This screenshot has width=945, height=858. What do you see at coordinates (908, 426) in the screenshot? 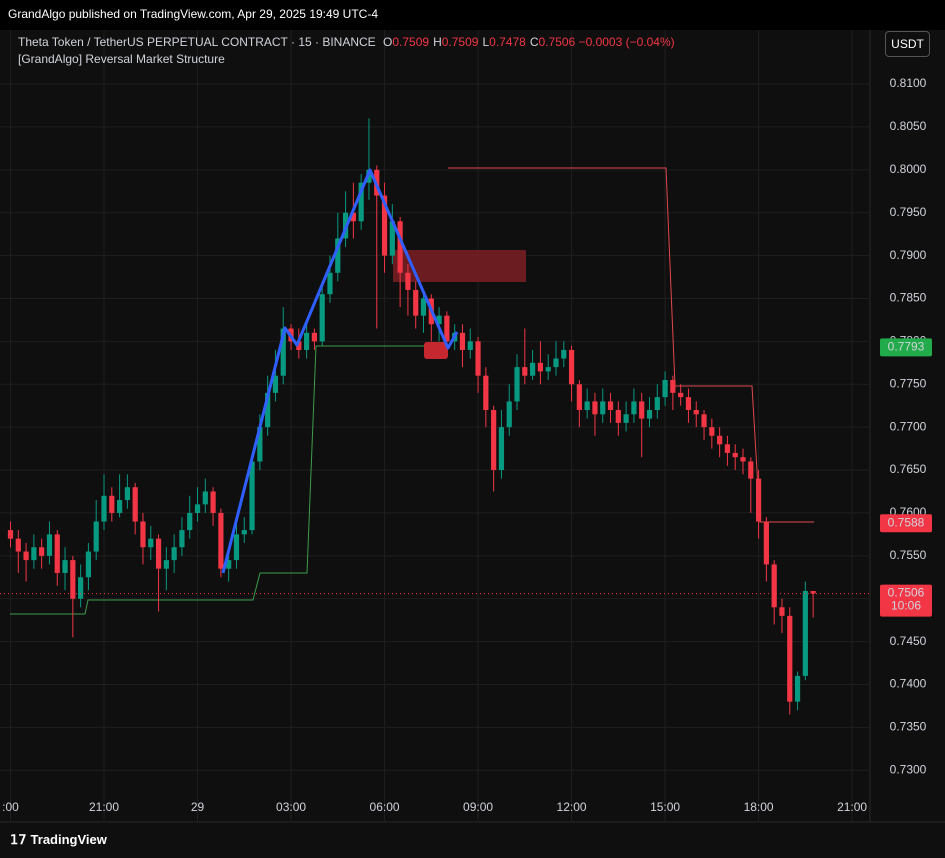
I see `y-tick-label: 0.7700` at bounding box center [908, 426].